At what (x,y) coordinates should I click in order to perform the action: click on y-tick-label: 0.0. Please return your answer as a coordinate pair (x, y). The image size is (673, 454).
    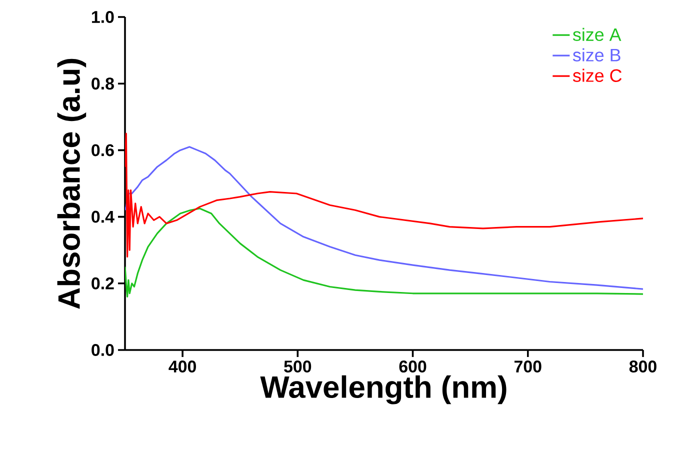
    Looking at the image, I should click on (103, 350).